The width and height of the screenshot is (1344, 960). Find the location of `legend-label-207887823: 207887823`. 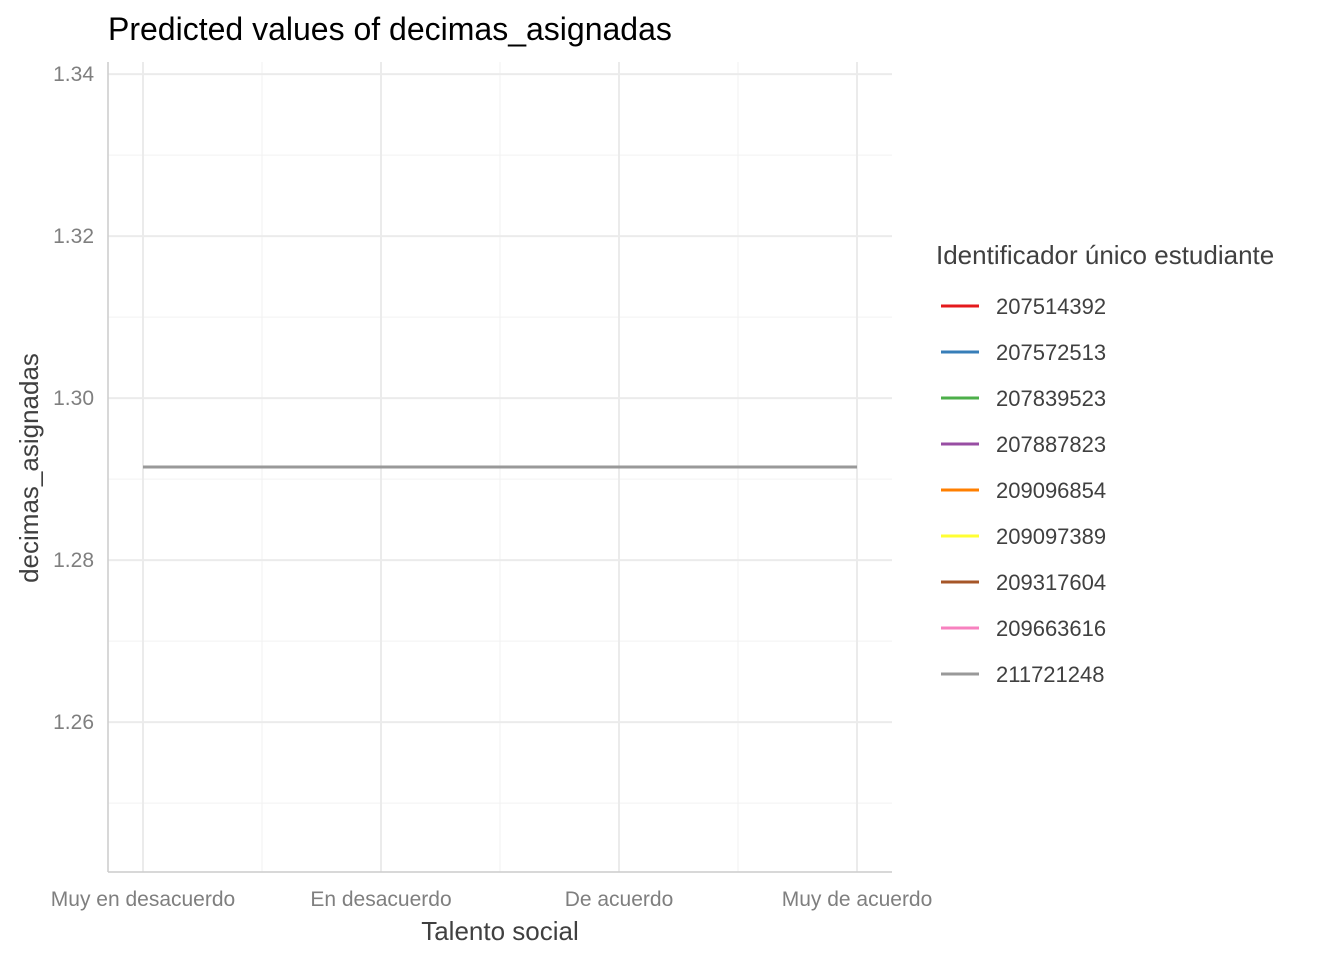

legend-label-207887823: 207887823 is located at coordinates (1051, 444).